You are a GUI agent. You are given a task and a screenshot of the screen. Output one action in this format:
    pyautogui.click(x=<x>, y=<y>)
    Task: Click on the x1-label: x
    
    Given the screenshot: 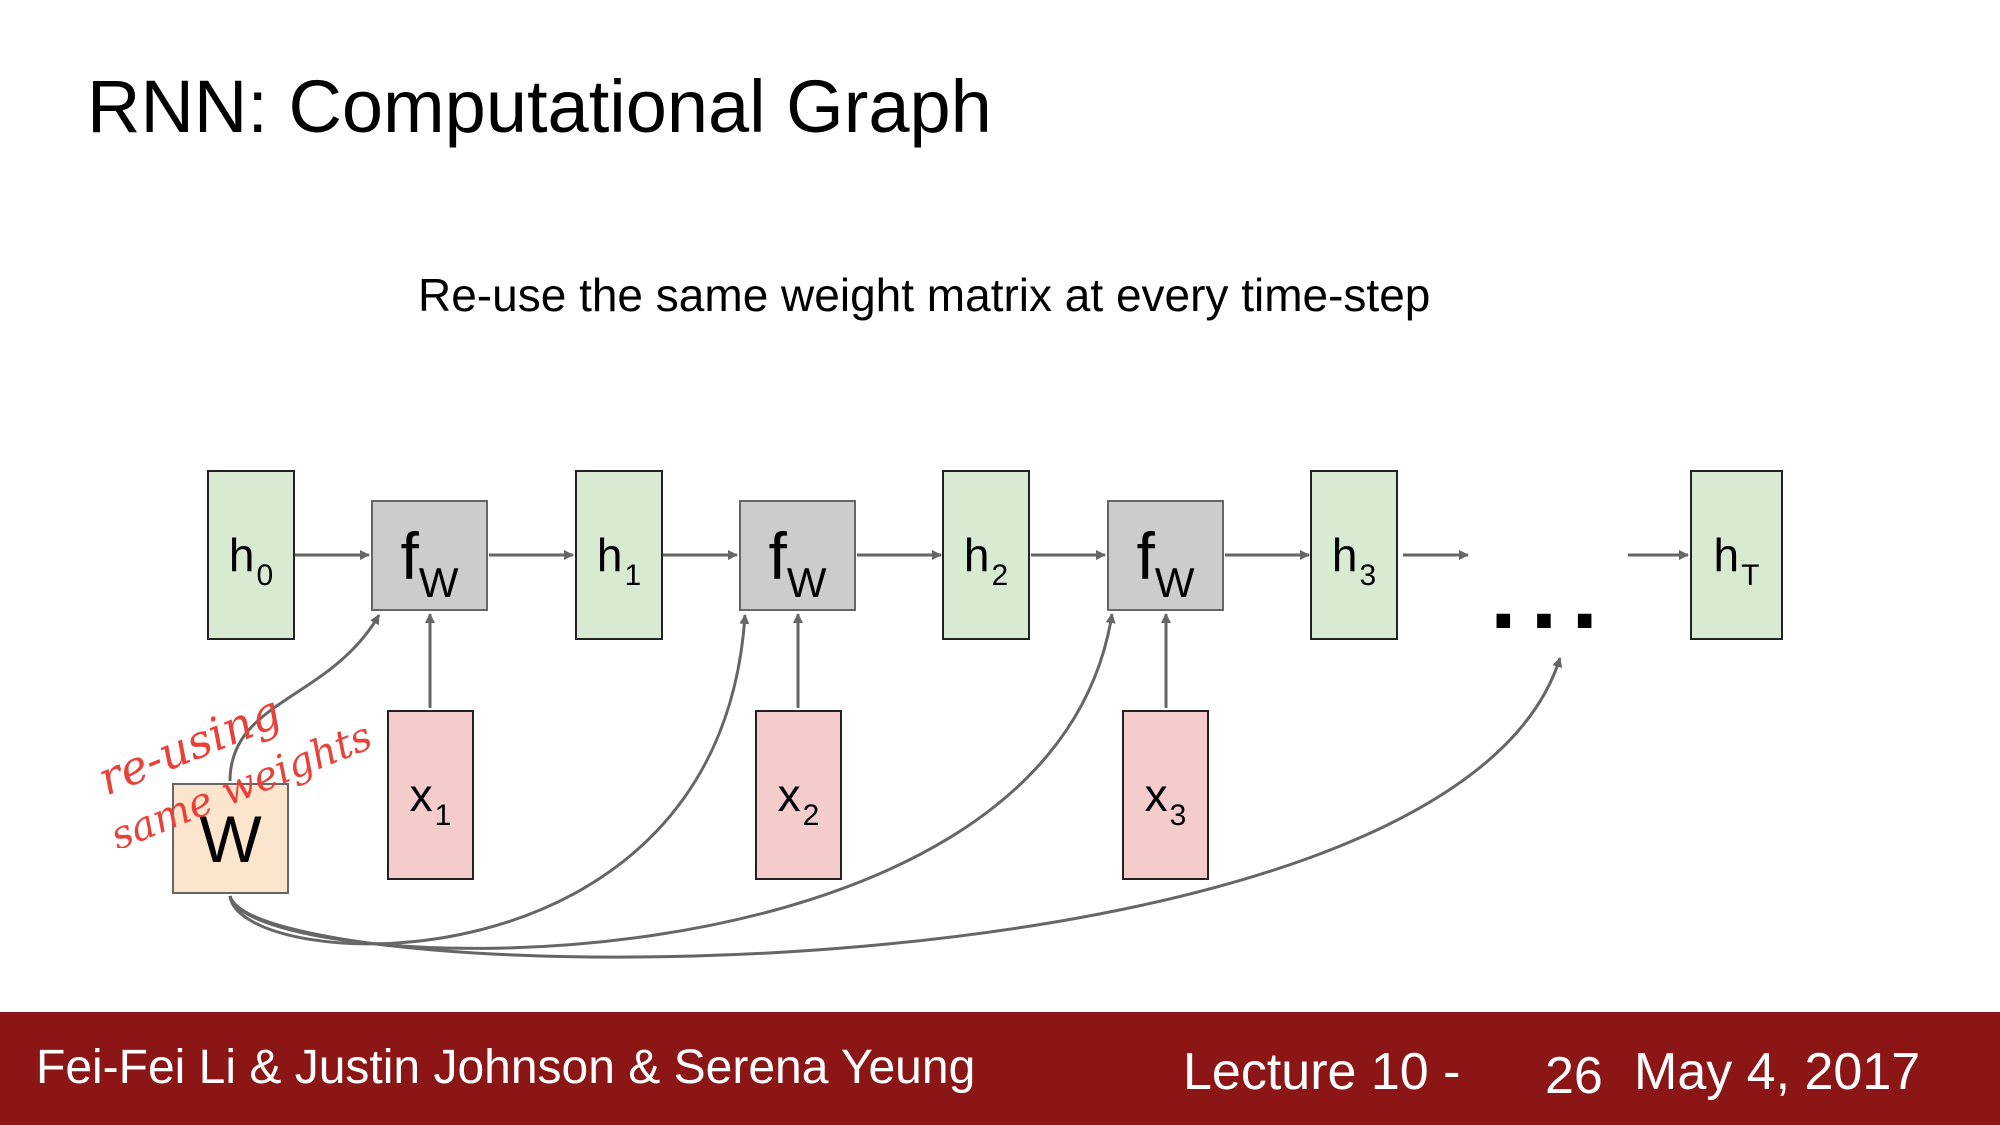 What is the action you would take?
    pyautogui.click(x=421, y=795)
    